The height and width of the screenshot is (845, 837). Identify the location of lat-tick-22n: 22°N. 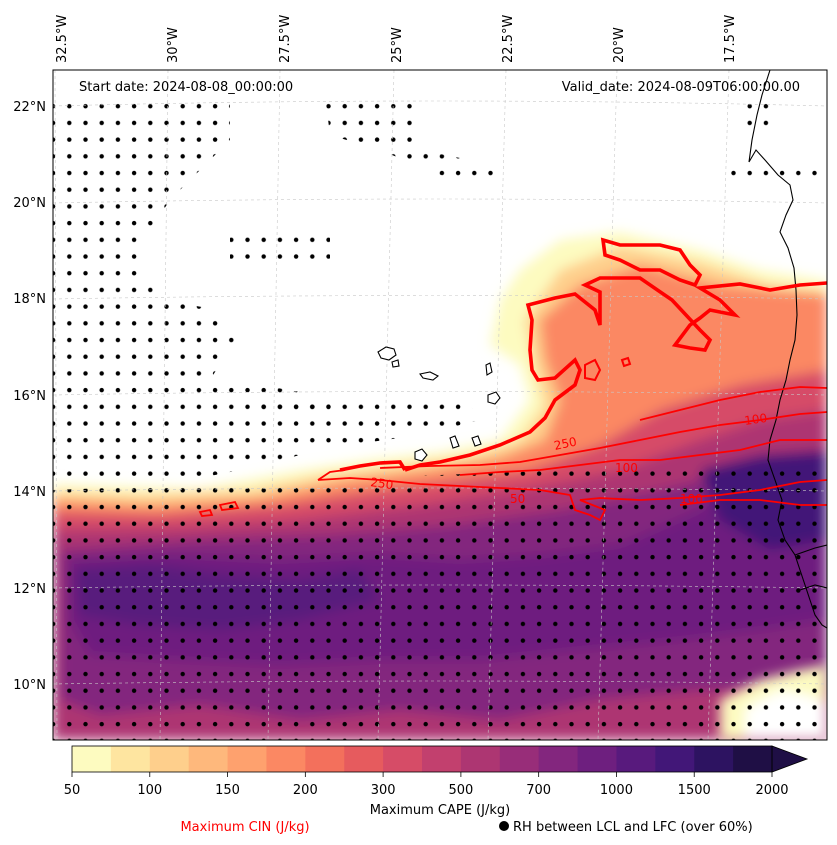
(29, 107).